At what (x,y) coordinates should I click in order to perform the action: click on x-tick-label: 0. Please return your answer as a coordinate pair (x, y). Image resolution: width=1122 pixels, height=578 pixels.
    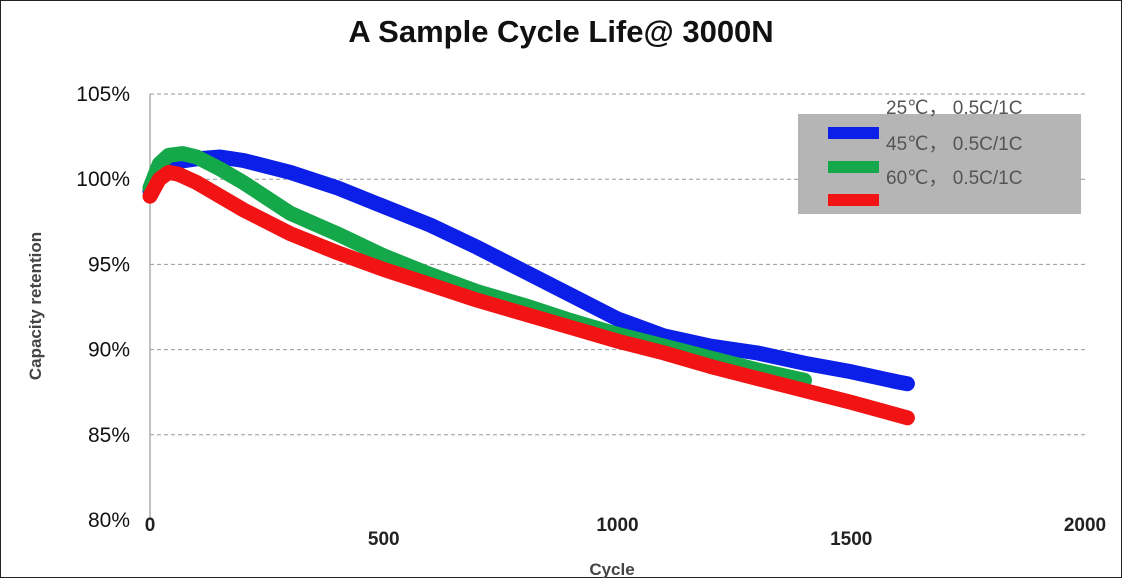
    Looking at the image, I should click on (150, 525).